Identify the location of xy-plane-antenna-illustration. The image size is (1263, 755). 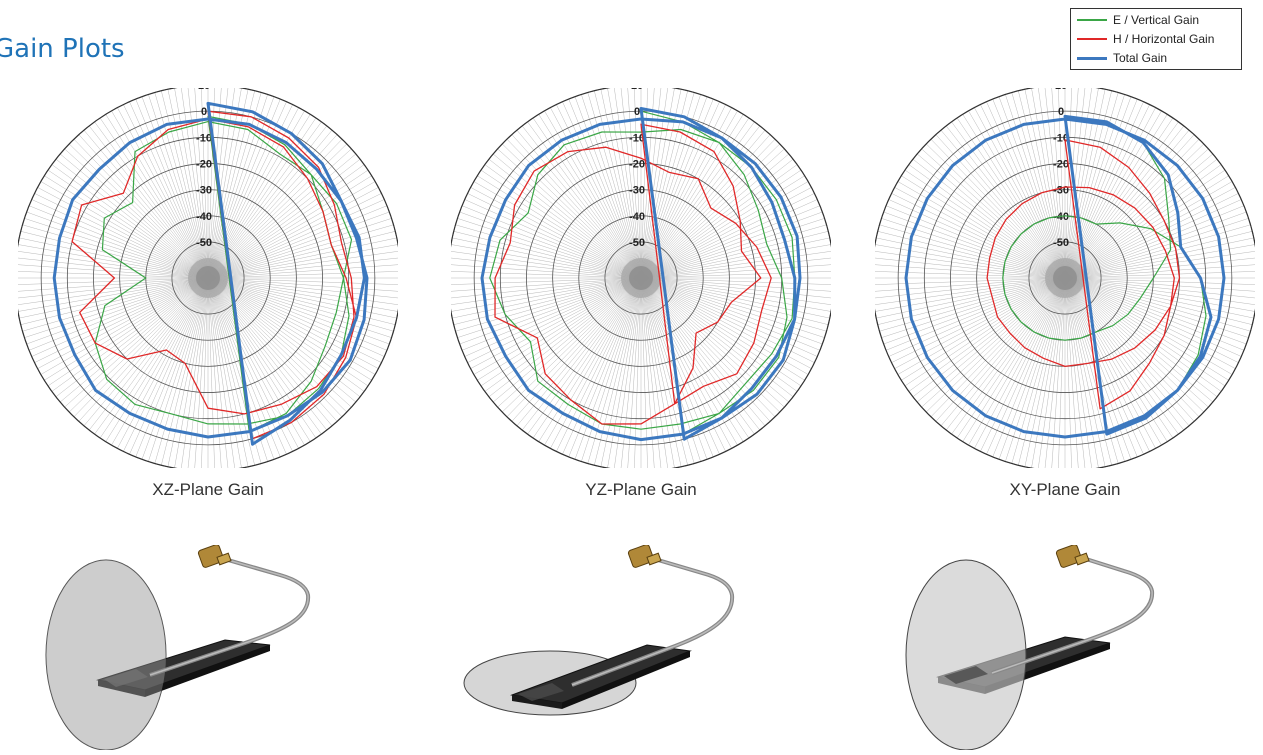
(1050, 647).